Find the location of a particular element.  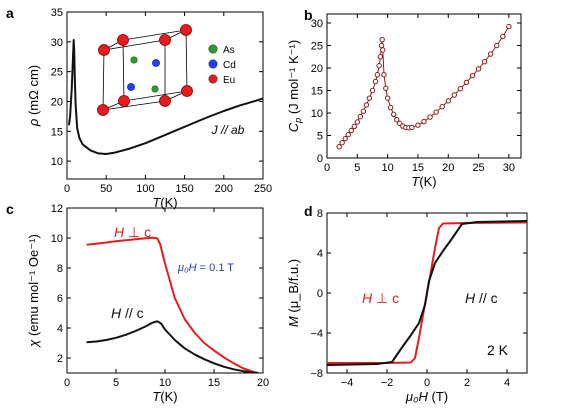

x-tick-label: 25 is located at coordinates (478, 168).